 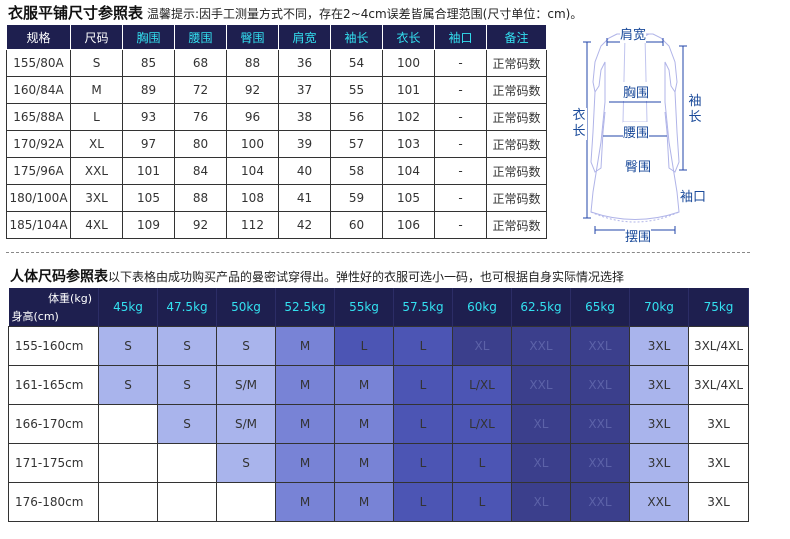 What do you see at coordinates (53, 424) in the screenshot?
I see `height-cell: 166-170cm` at bounding box center [53, 424].